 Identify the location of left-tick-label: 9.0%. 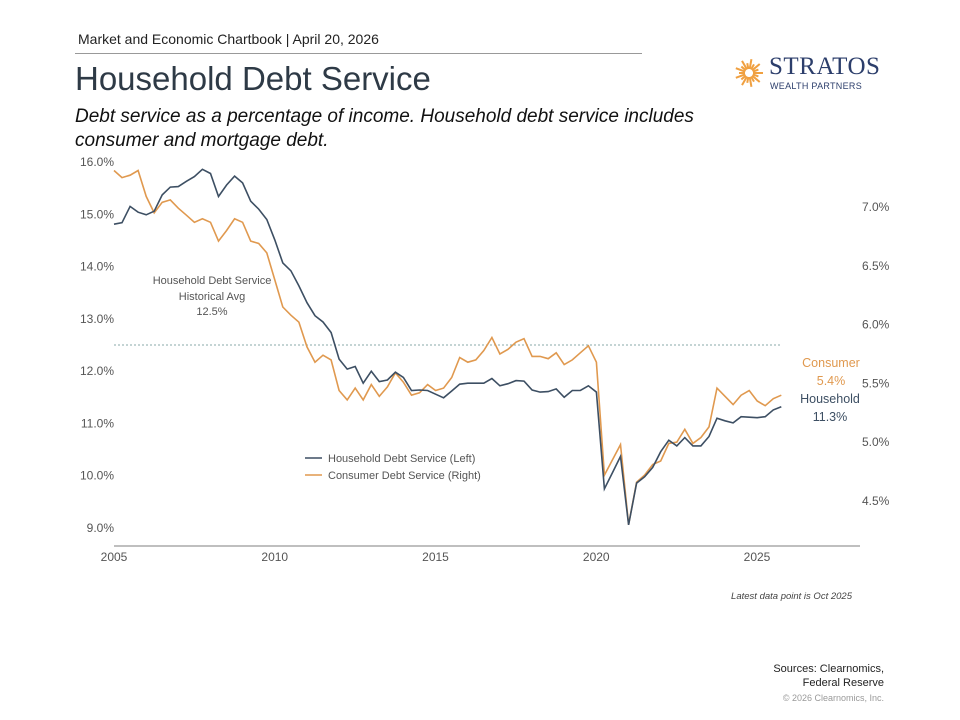
(101, 528).